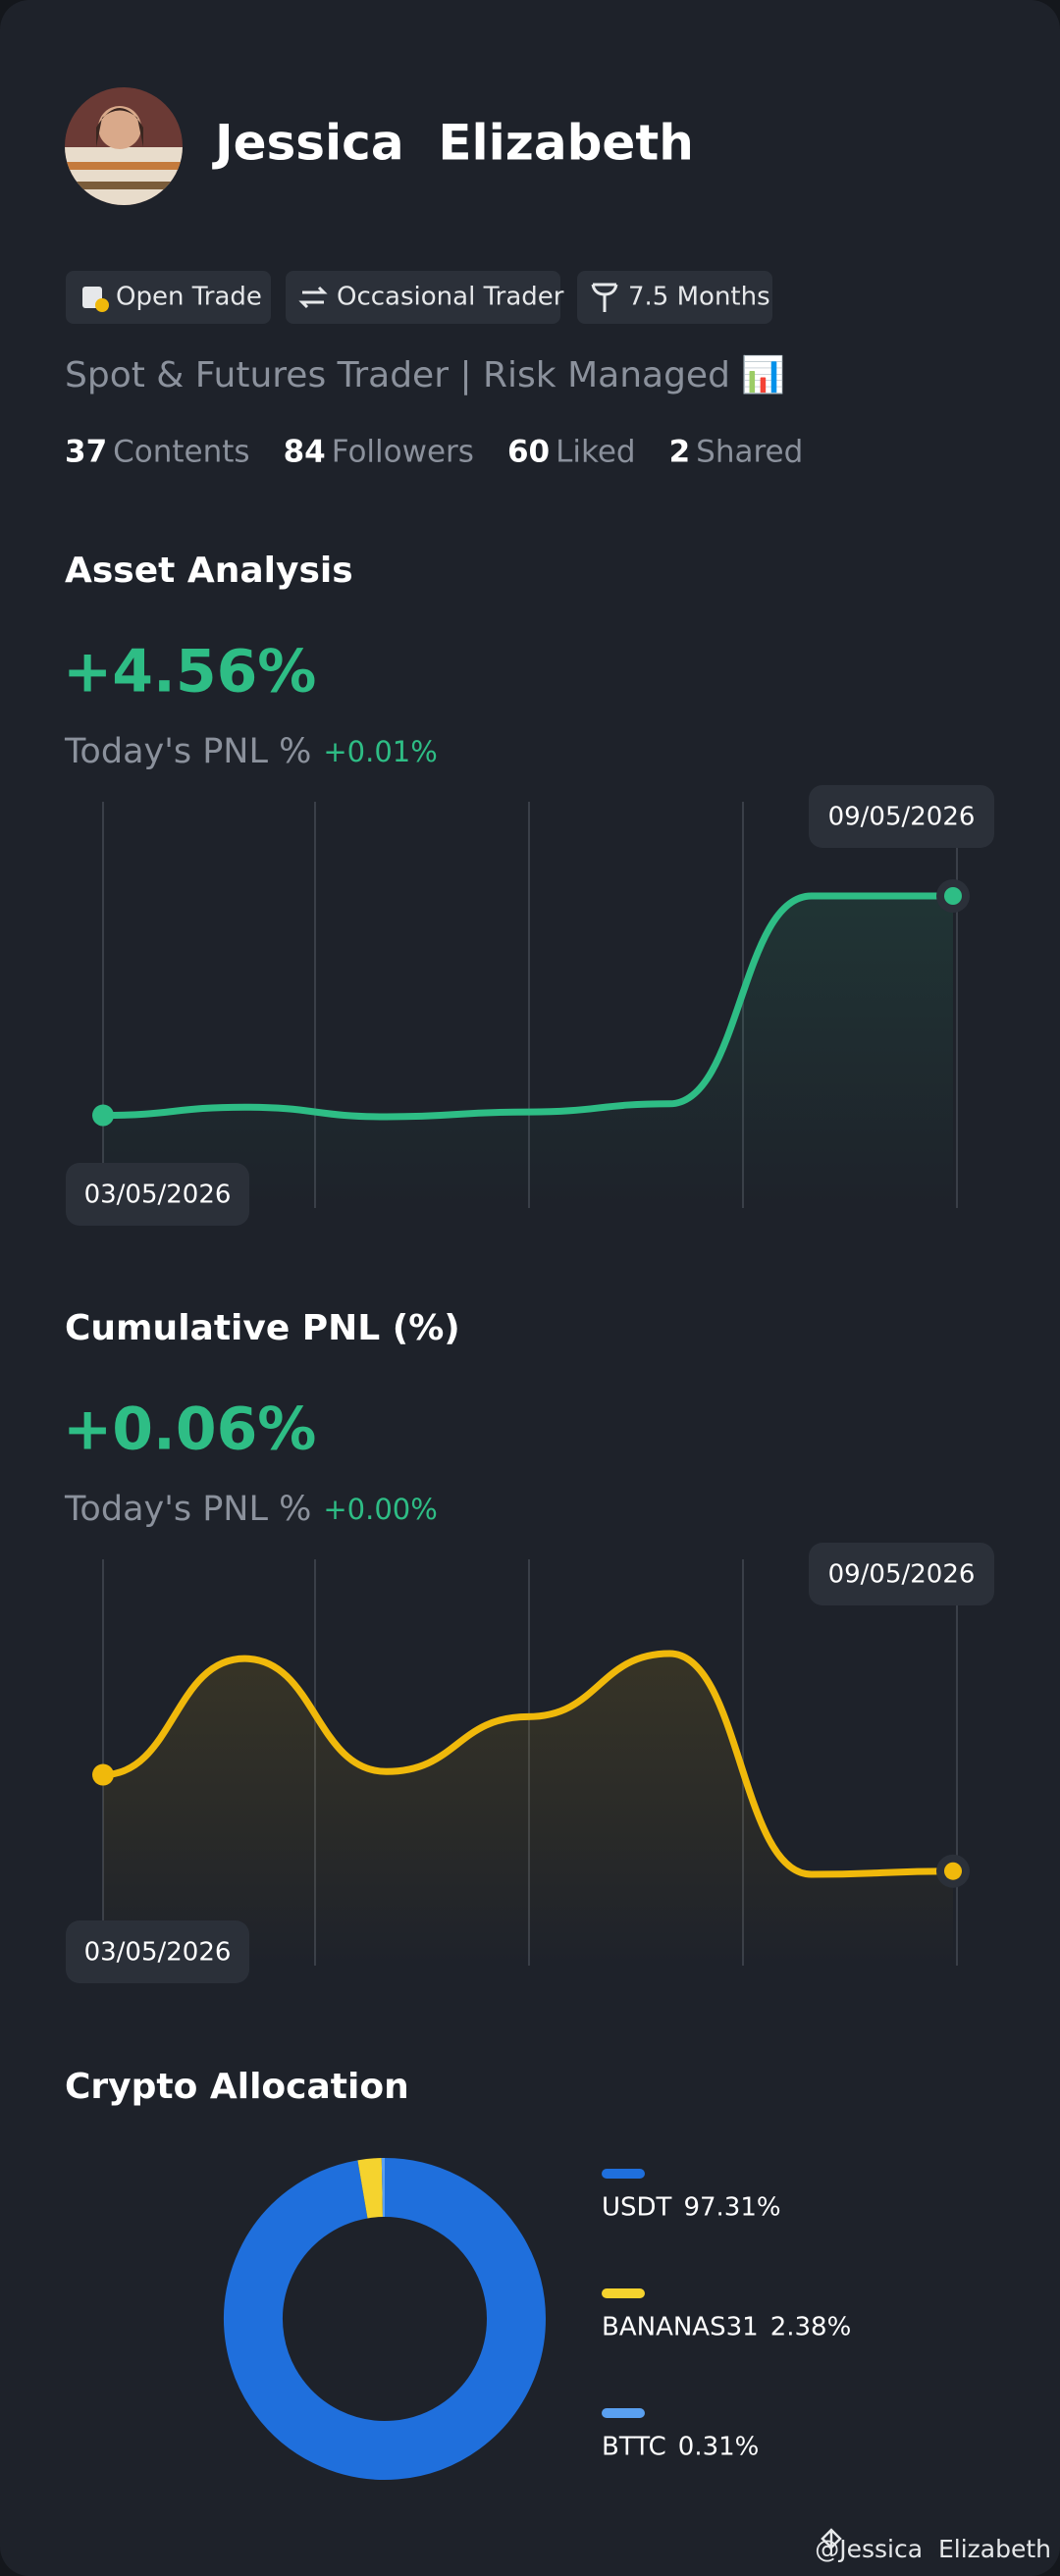 The width and height of the screenshot is (1060, 2576). What do you see at coordinates (86, 452) in the screenshot?
I see `stat-value: 37` at bounding box center [86, 452].